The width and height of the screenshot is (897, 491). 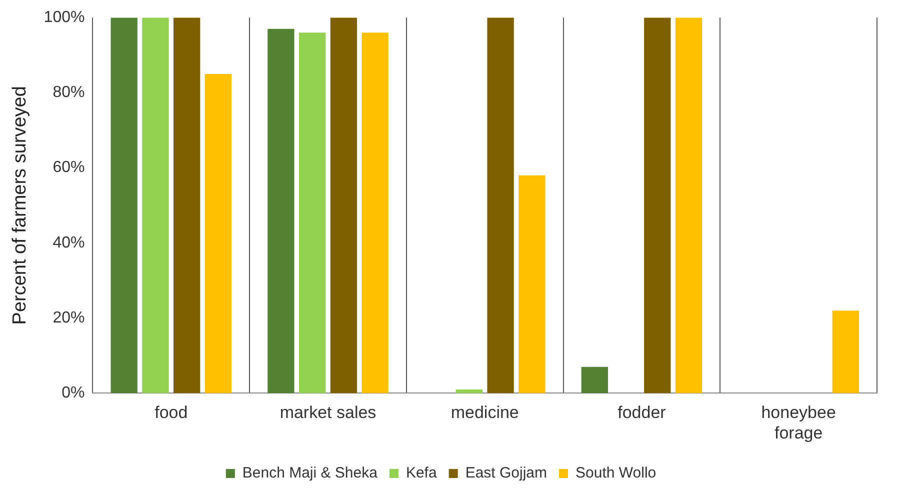 What do you see at coordinates (798, 422) in the screenshot?
I see `x-tick-label: honeybee forage` at bounding box center [798, 422].